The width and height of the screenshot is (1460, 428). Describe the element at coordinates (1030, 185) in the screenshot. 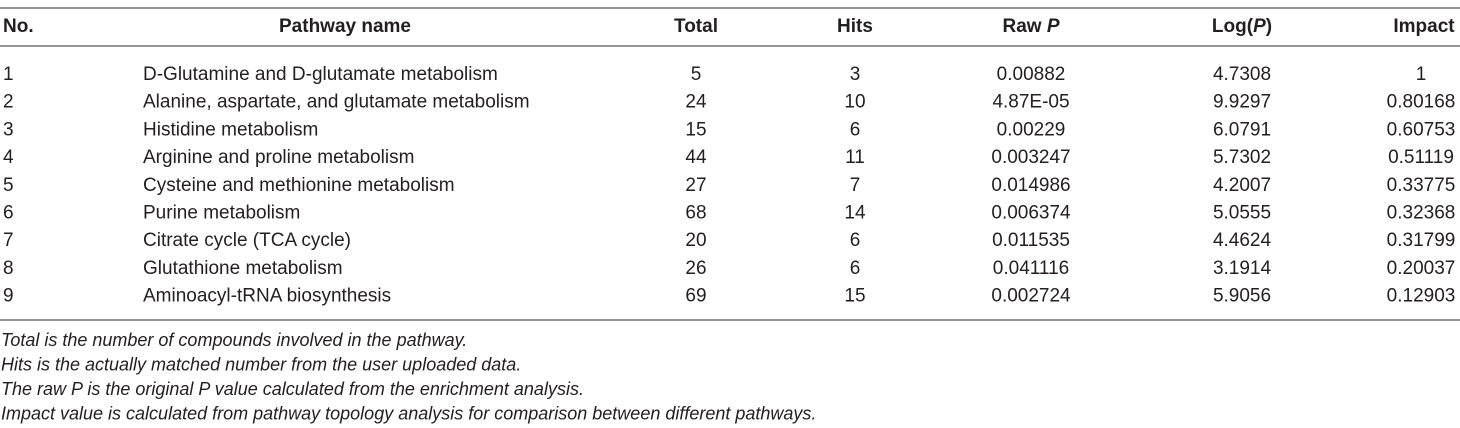

I see `cell: 0.014986` at that location.